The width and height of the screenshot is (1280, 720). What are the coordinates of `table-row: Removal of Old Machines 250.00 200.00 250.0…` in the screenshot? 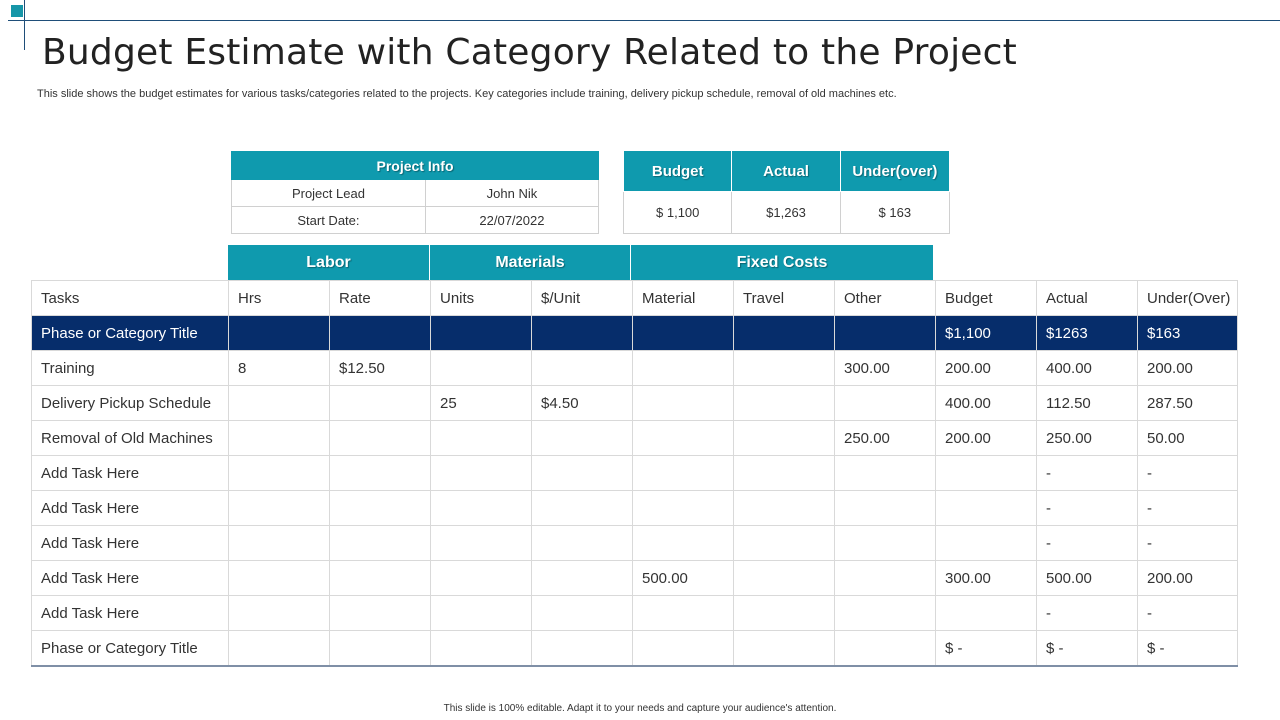 It's located at (634, 438).